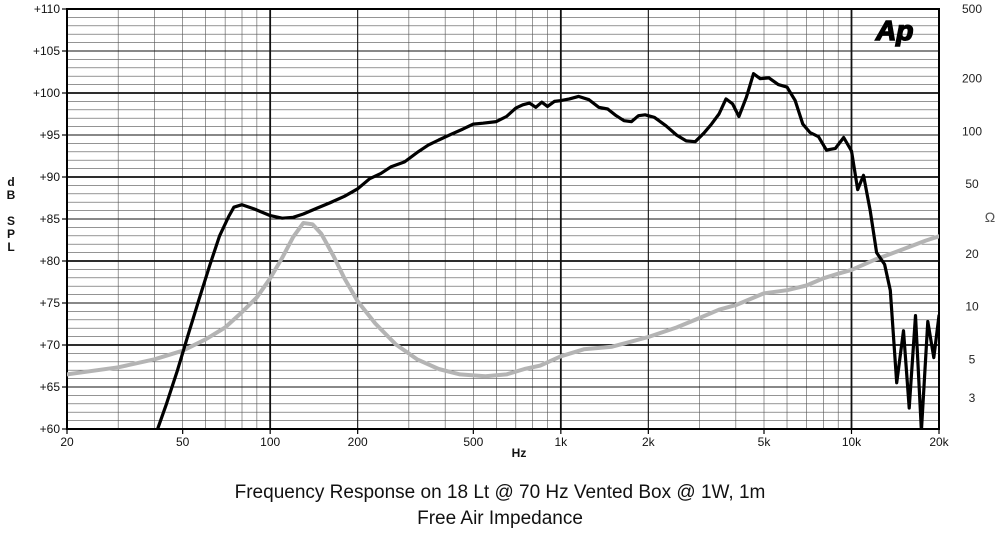 Image resolution: width=1000 pixels, height=535 pixels. What do you see at coordinates (972, 131) in the screenshot?
I see `y-right-tick-label: 100` at bounding box center [972, 131].